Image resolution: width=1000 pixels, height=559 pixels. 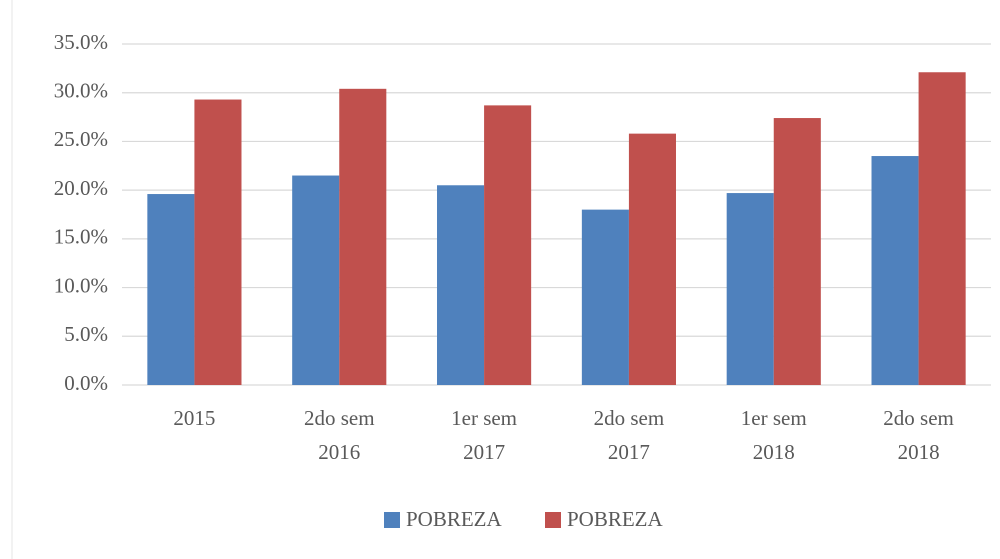 What do you see at coordinates (81, 188) in the screenshot?
I see `y-tick-label: 20.0%` at bounding box center [81, 188].